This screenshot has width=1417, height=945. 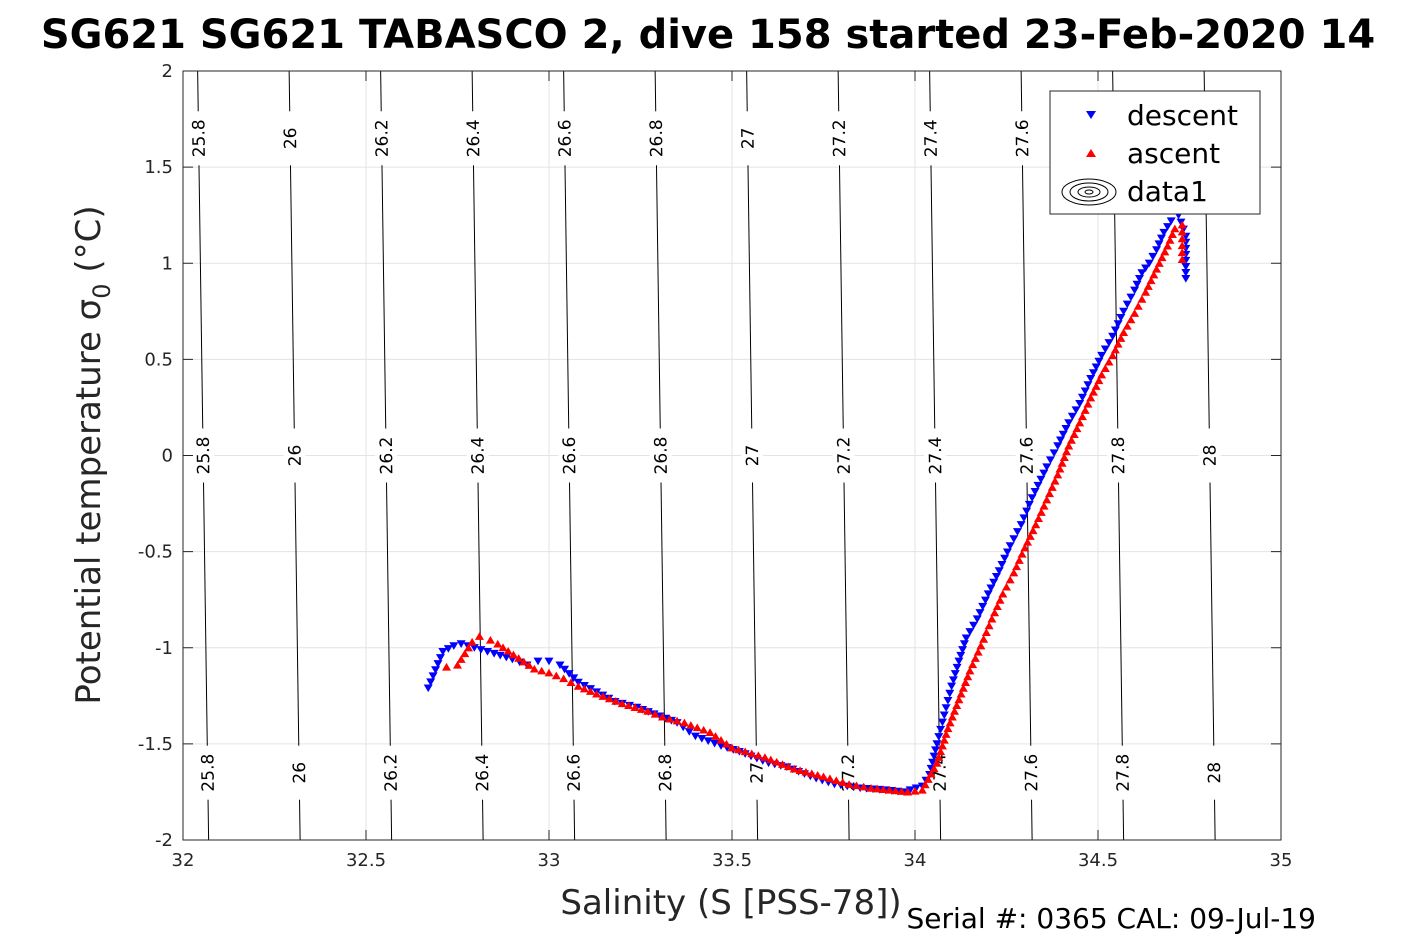 What do you see at coordinates (164, 648) in the screenshot?
I see `y-tick-label-2: -1` at bounding box center [164, 648].